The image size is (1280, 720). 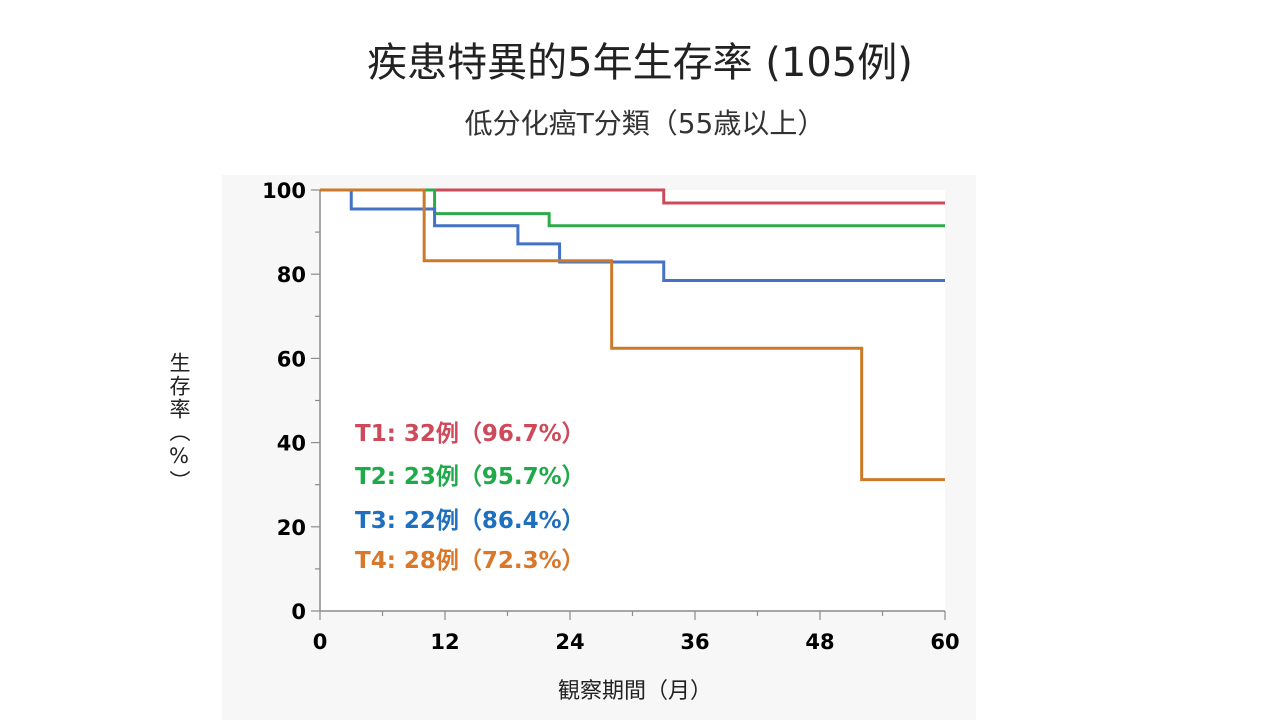 What do you see at coordinates (819, 642) in the screenshot?
I see `x-tick-label: 48` at bounding box center [819, 642].